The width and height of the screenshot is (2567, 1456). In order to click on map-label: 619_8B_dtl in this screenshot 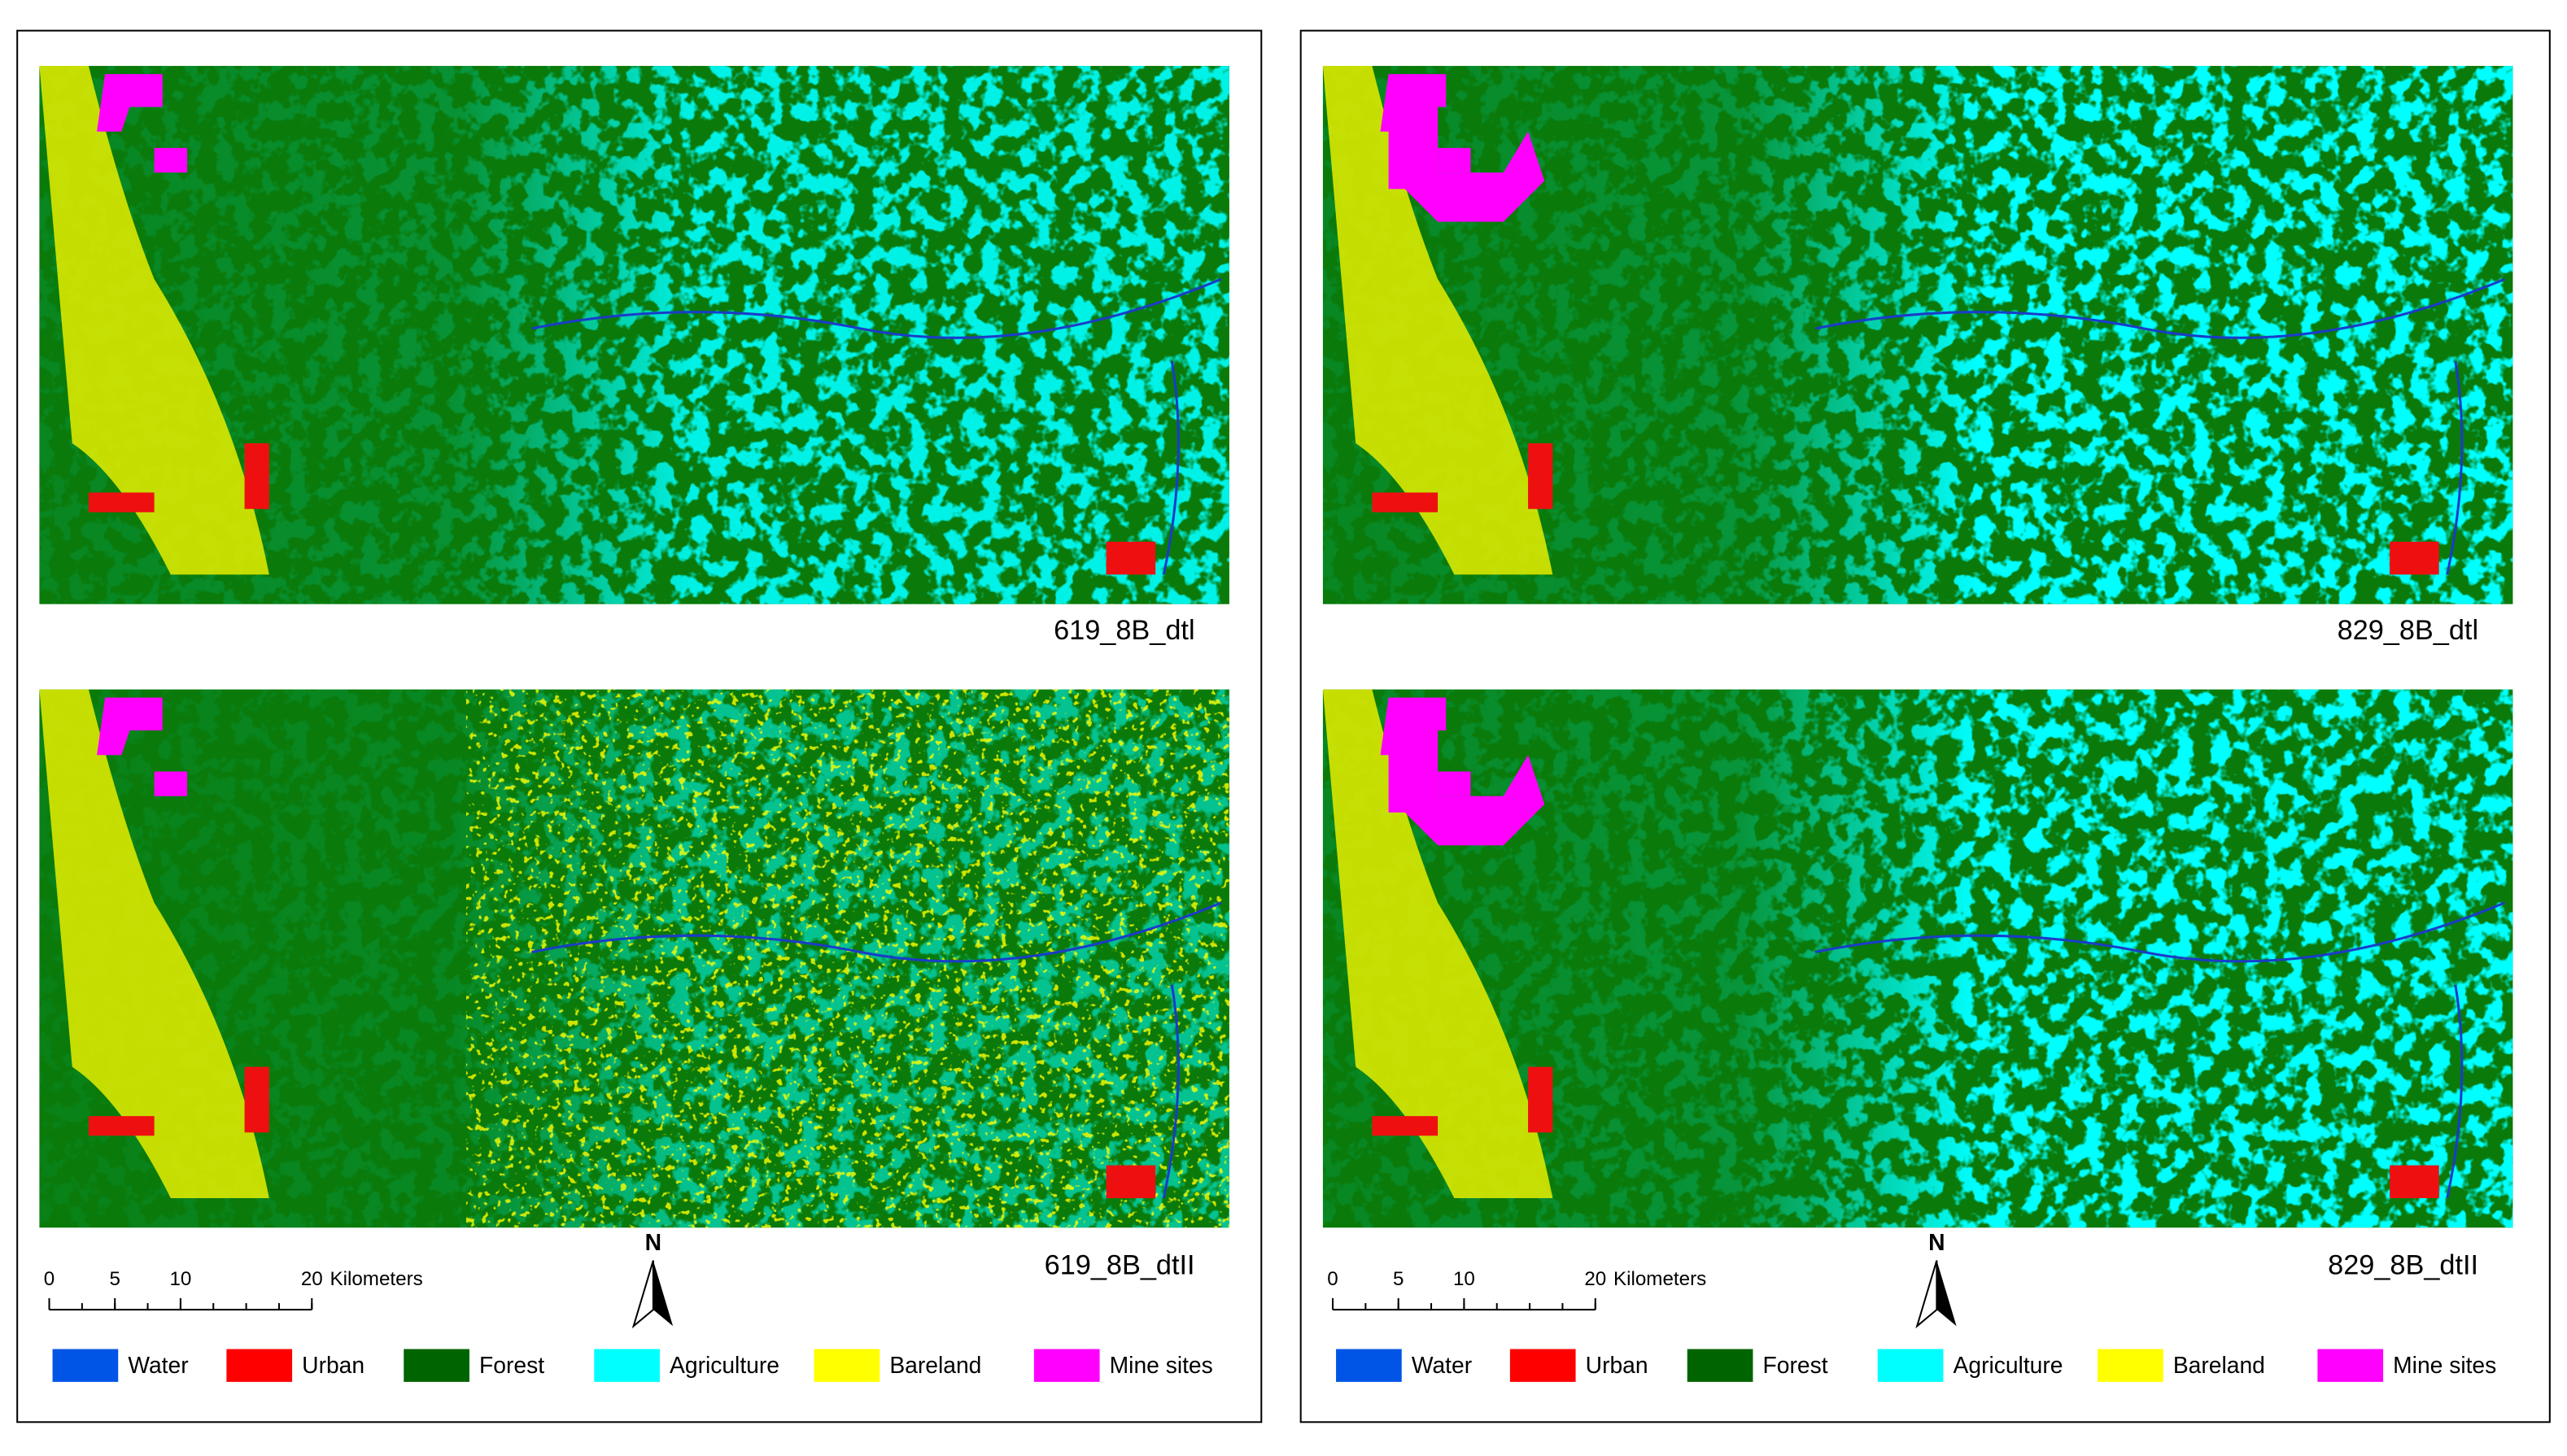, I will do `click(1124, 631)`.